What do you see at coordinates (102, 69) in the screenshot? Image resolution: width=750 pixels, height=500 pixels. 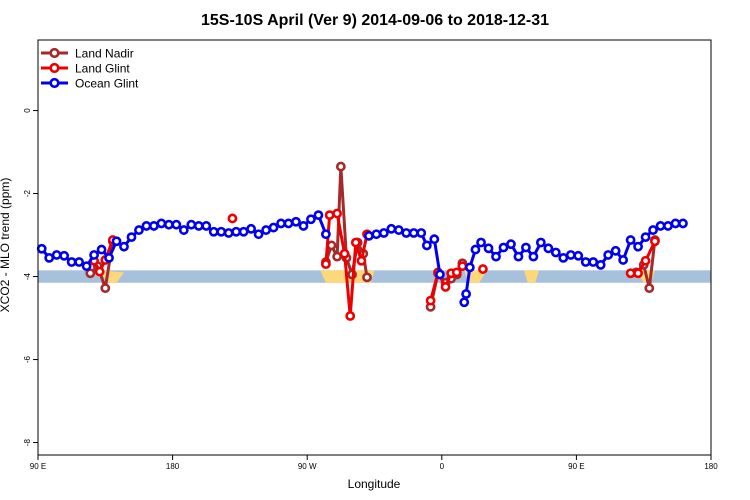 I see `legend-label-land-glint: Land Glint` at bounding box center [102, 69].